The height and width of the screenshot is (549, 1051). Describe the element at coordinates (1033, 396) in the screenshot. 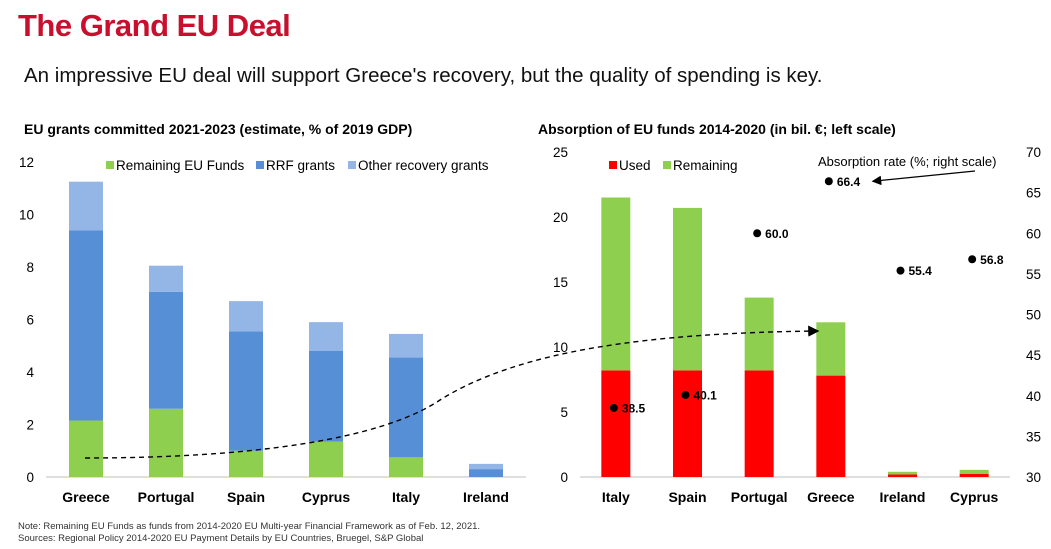

I see `chart2-y2-tick-label: 40` at that location.